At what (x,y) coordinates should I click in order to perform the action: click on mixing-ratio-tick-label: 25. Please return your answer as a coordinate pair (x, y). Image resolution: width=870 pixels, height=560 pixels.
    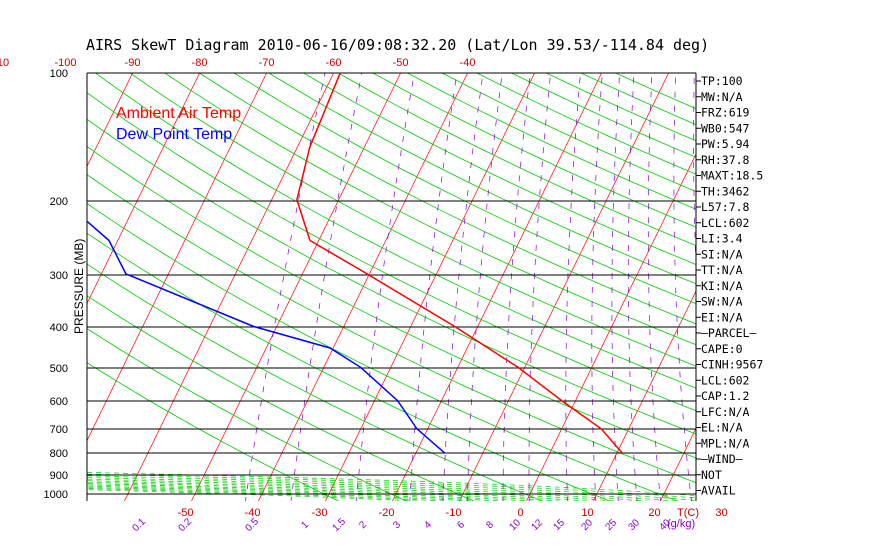
    Looking at the image, I should click on (611, 525).